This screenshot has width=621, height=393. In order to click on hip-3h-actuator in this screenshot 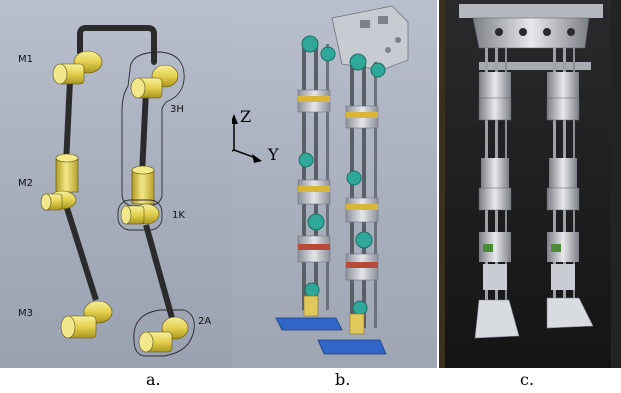, I will do `click(154, 81)`.